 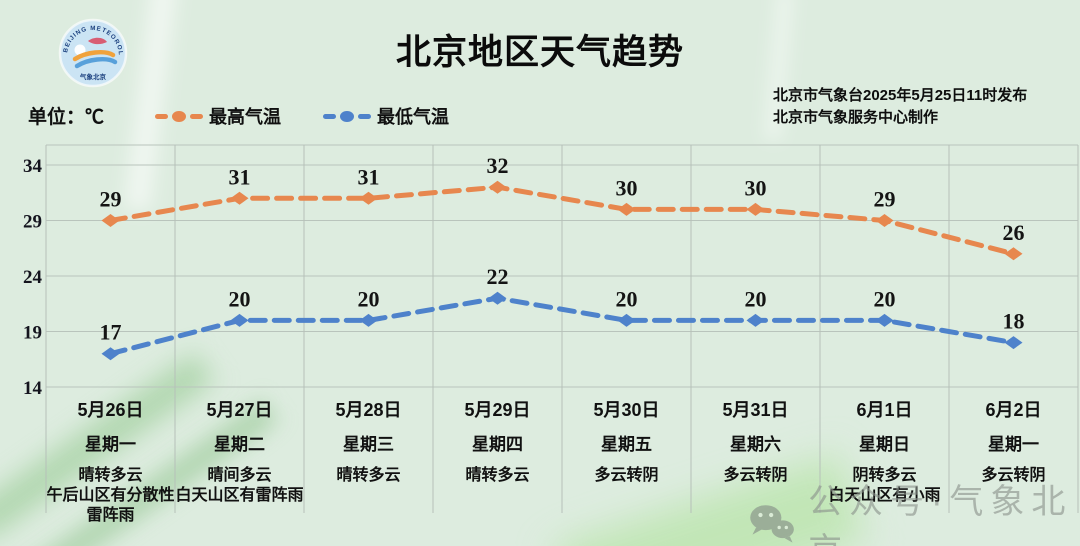 I want to click on weather-label: 白天山区有雷阵雨, so click(x=239, y=495).